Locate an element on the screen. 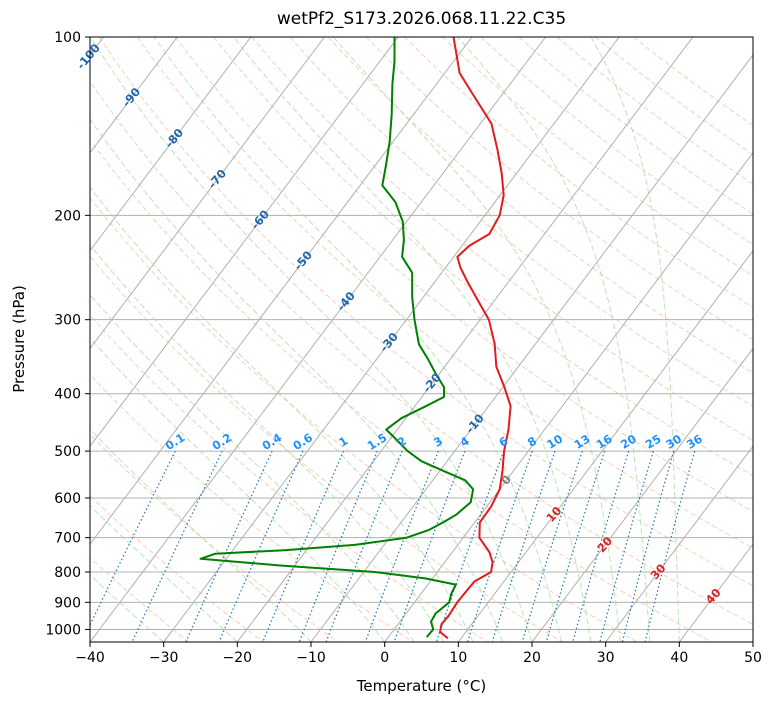 This screenshot has width=775, height=708. x-axis-label: Temperature (°C) is located at coordinates (421, 686).